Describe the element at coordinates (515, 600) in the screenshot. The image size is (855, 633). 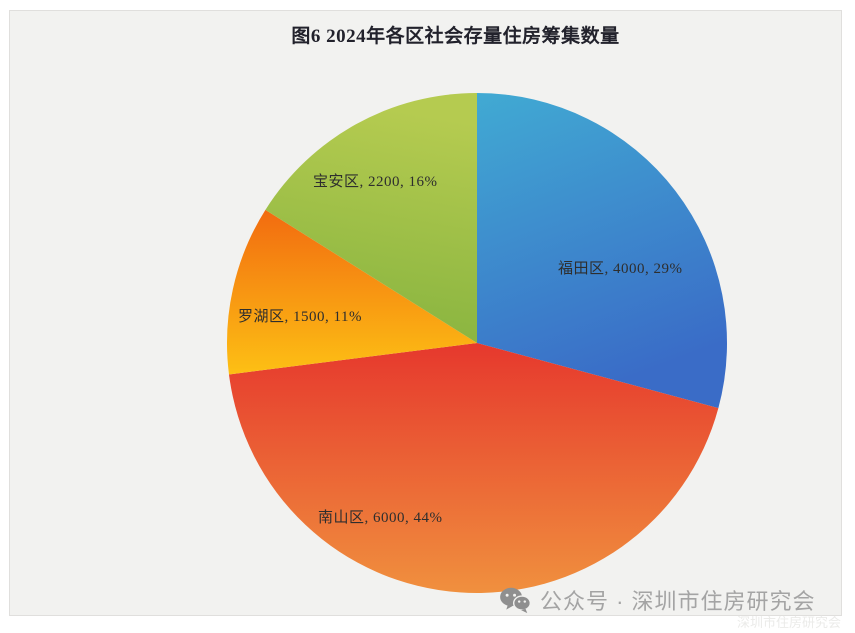
I see `wechat-icon` at that location.